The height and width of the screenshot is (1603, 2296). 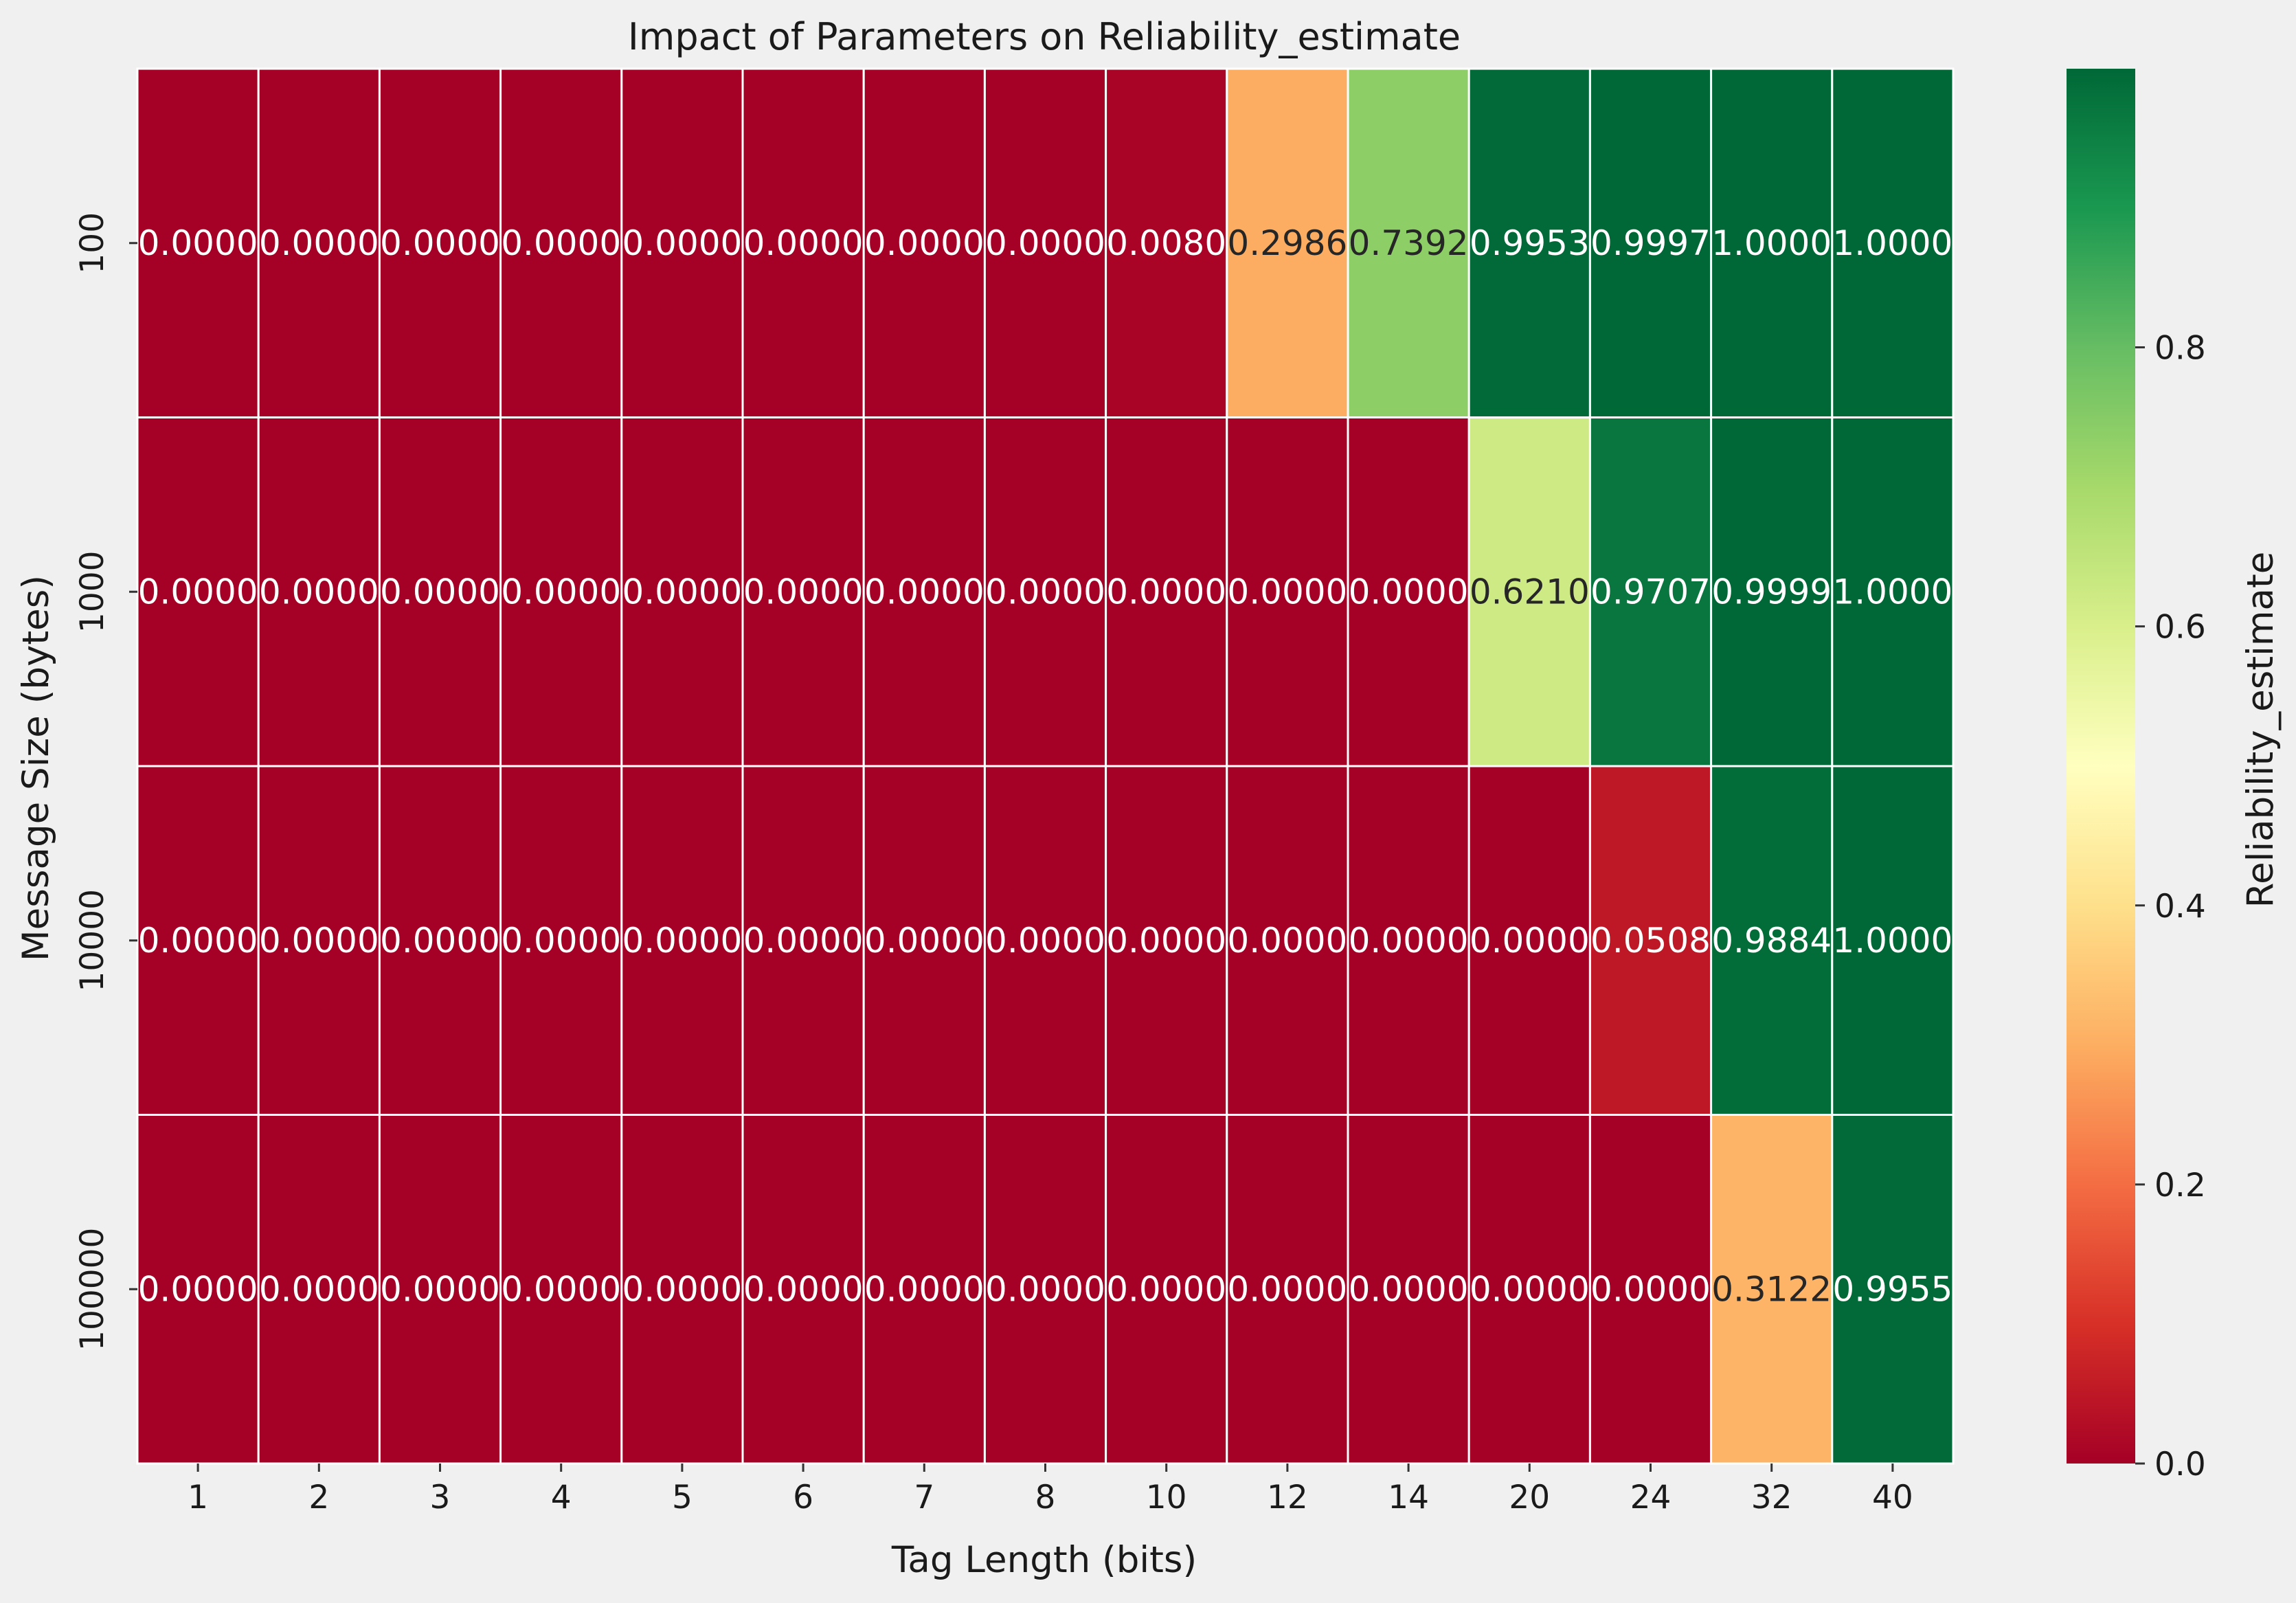 I want to click on heatmap-cell-r2-c14, so click(x=1893, y=941).